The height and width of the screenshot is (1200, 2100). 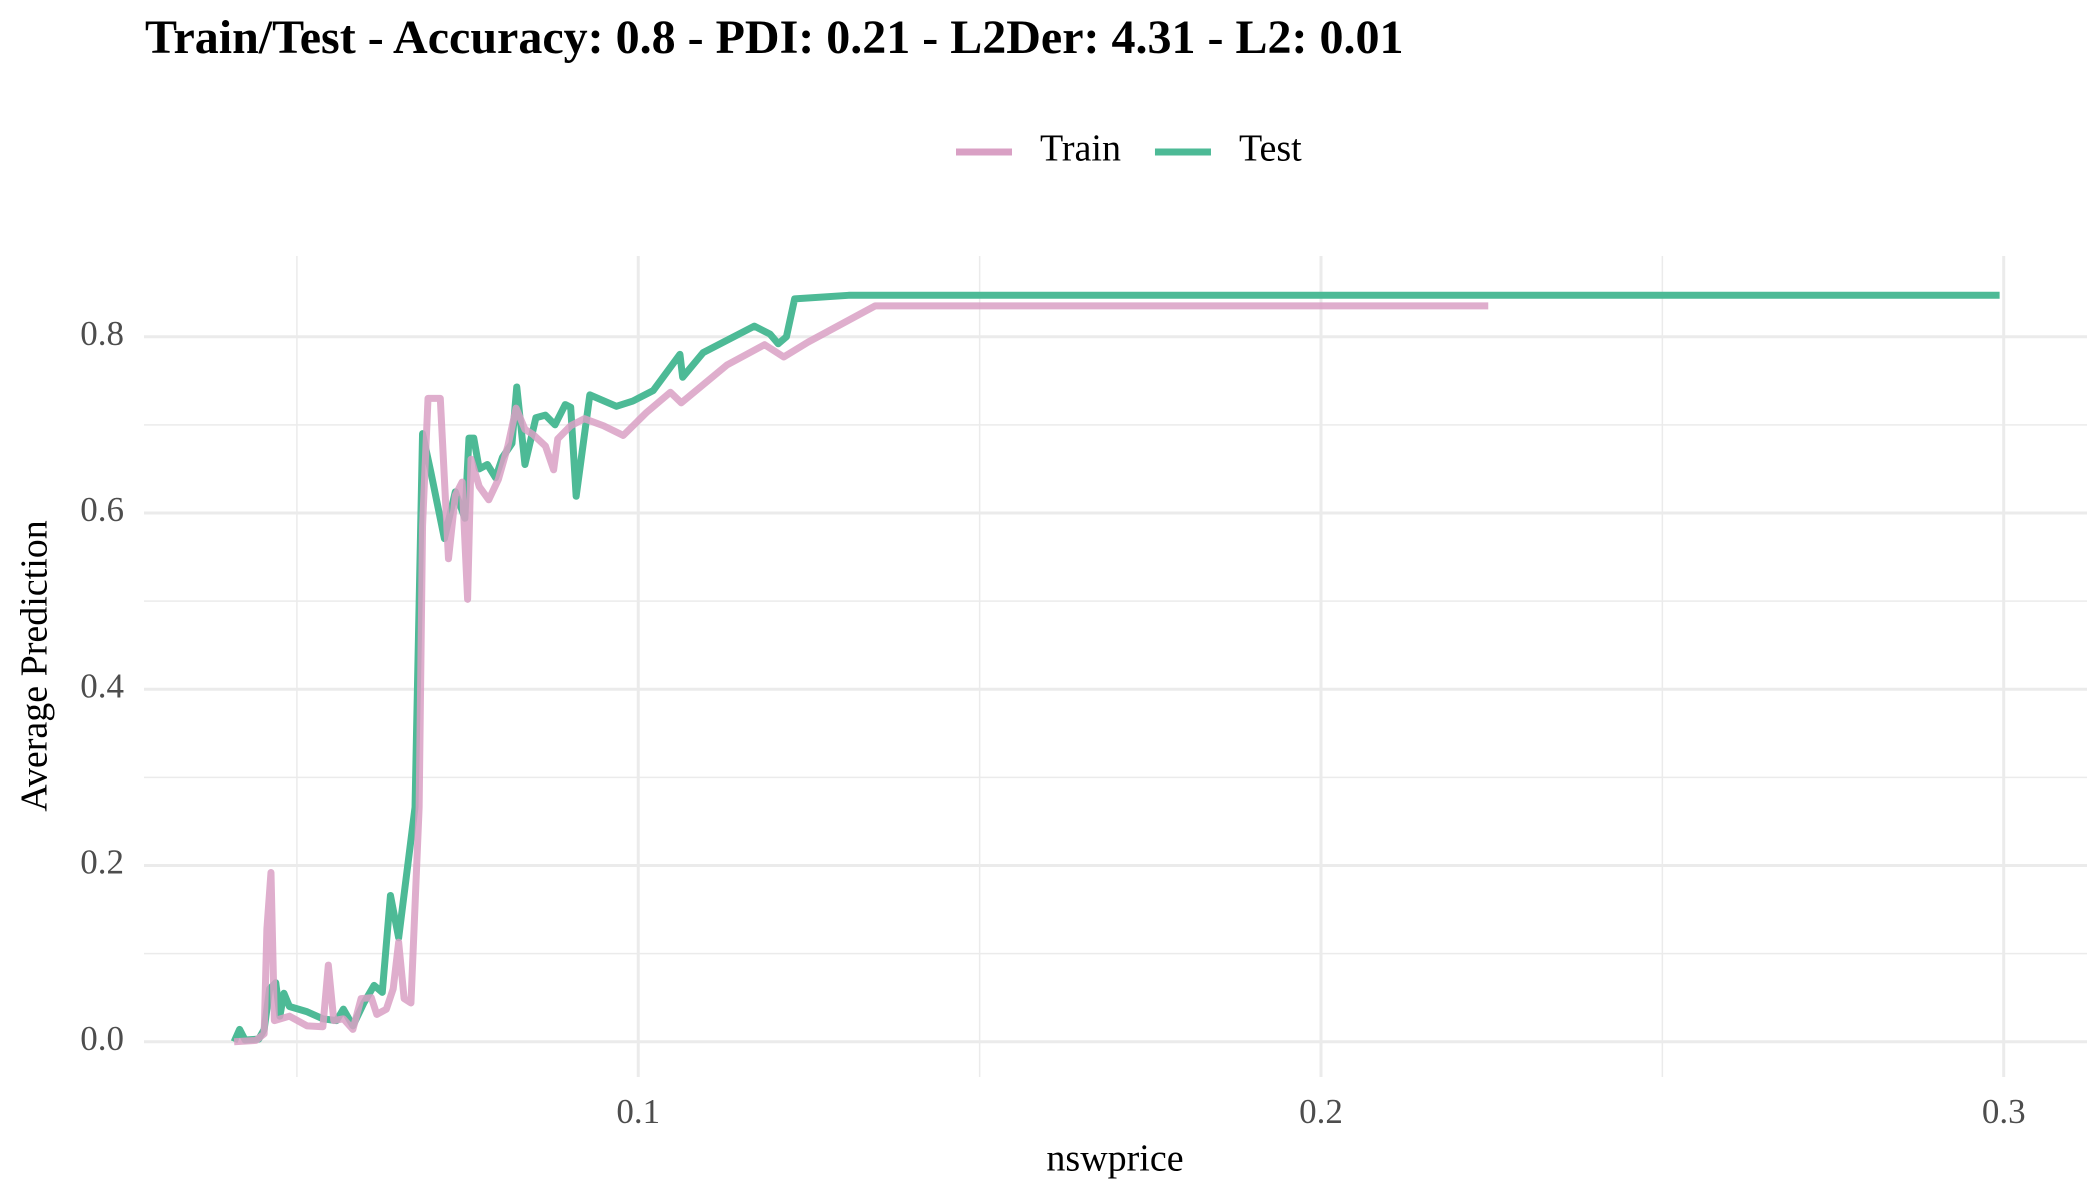 What do you see at coordinates (1129, 149) in the screenshot?
I see `legend: Train Test` at bounding box center [1129, 149].